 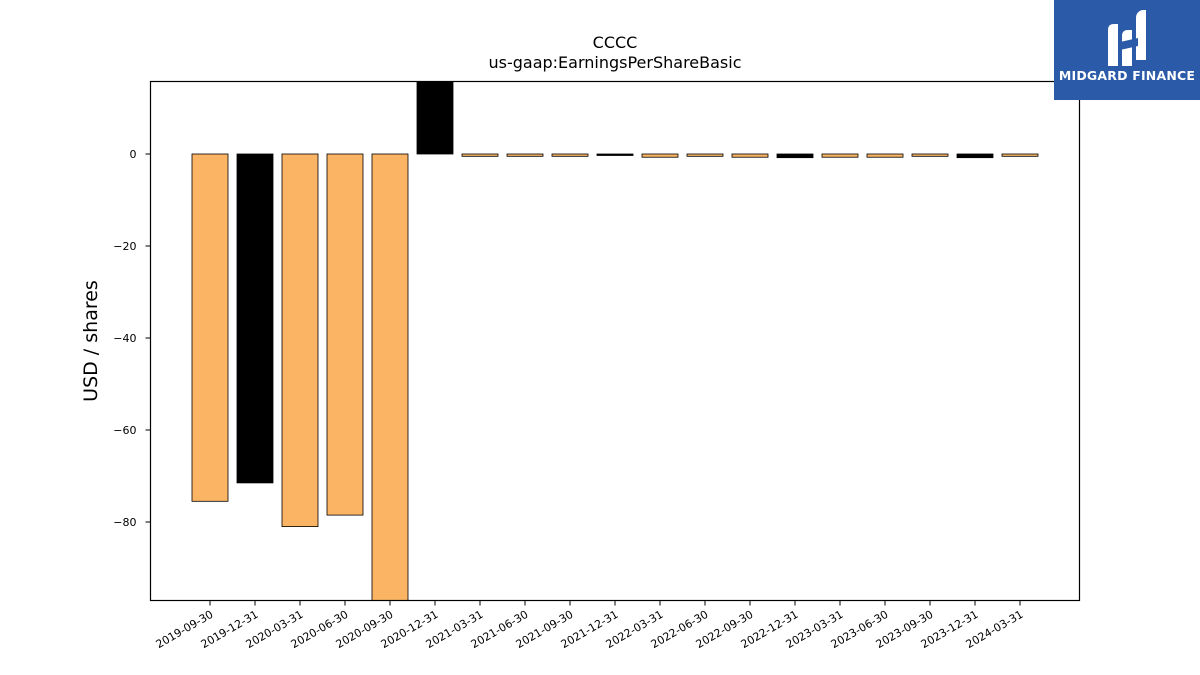 What do you see at coordinates (615, 42) in the screenshot?
I see `chart-title: CCCC` at bounding box center [615, 42].